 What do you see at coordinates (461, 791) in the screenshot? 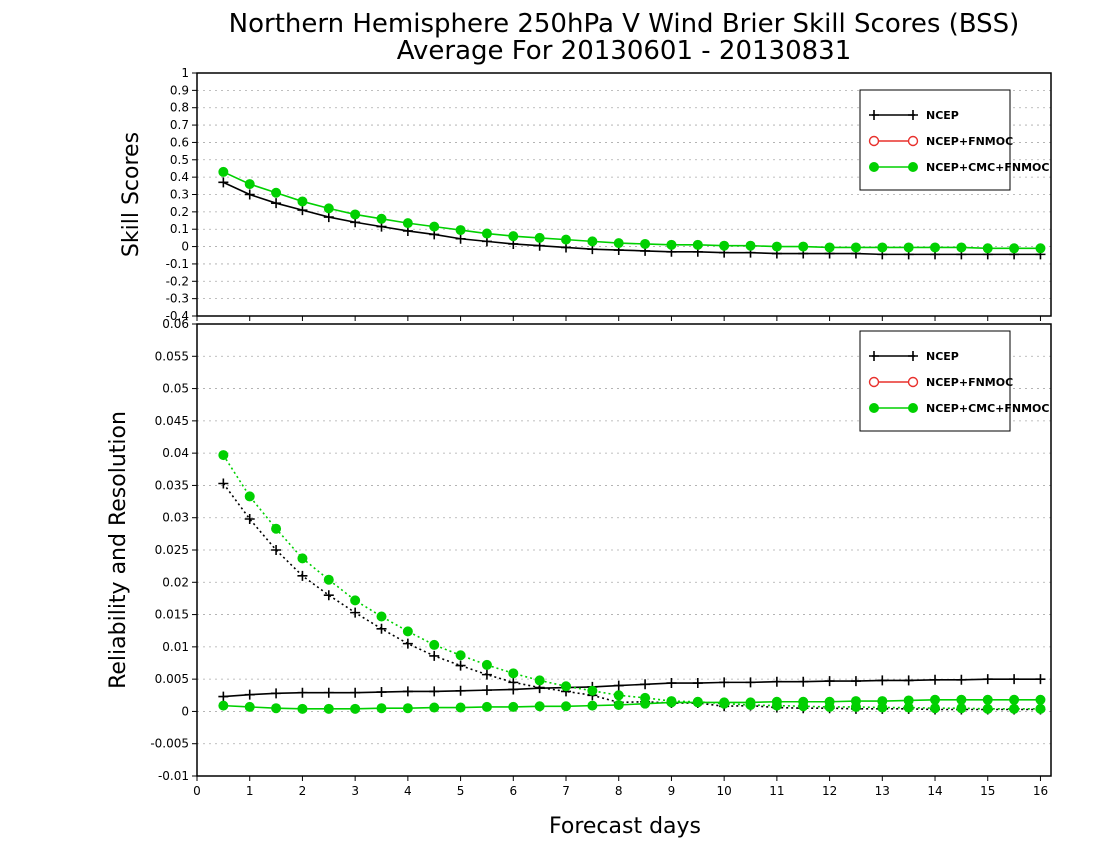
I see `x-tick-label: 5` at bounding box center [461, 791].